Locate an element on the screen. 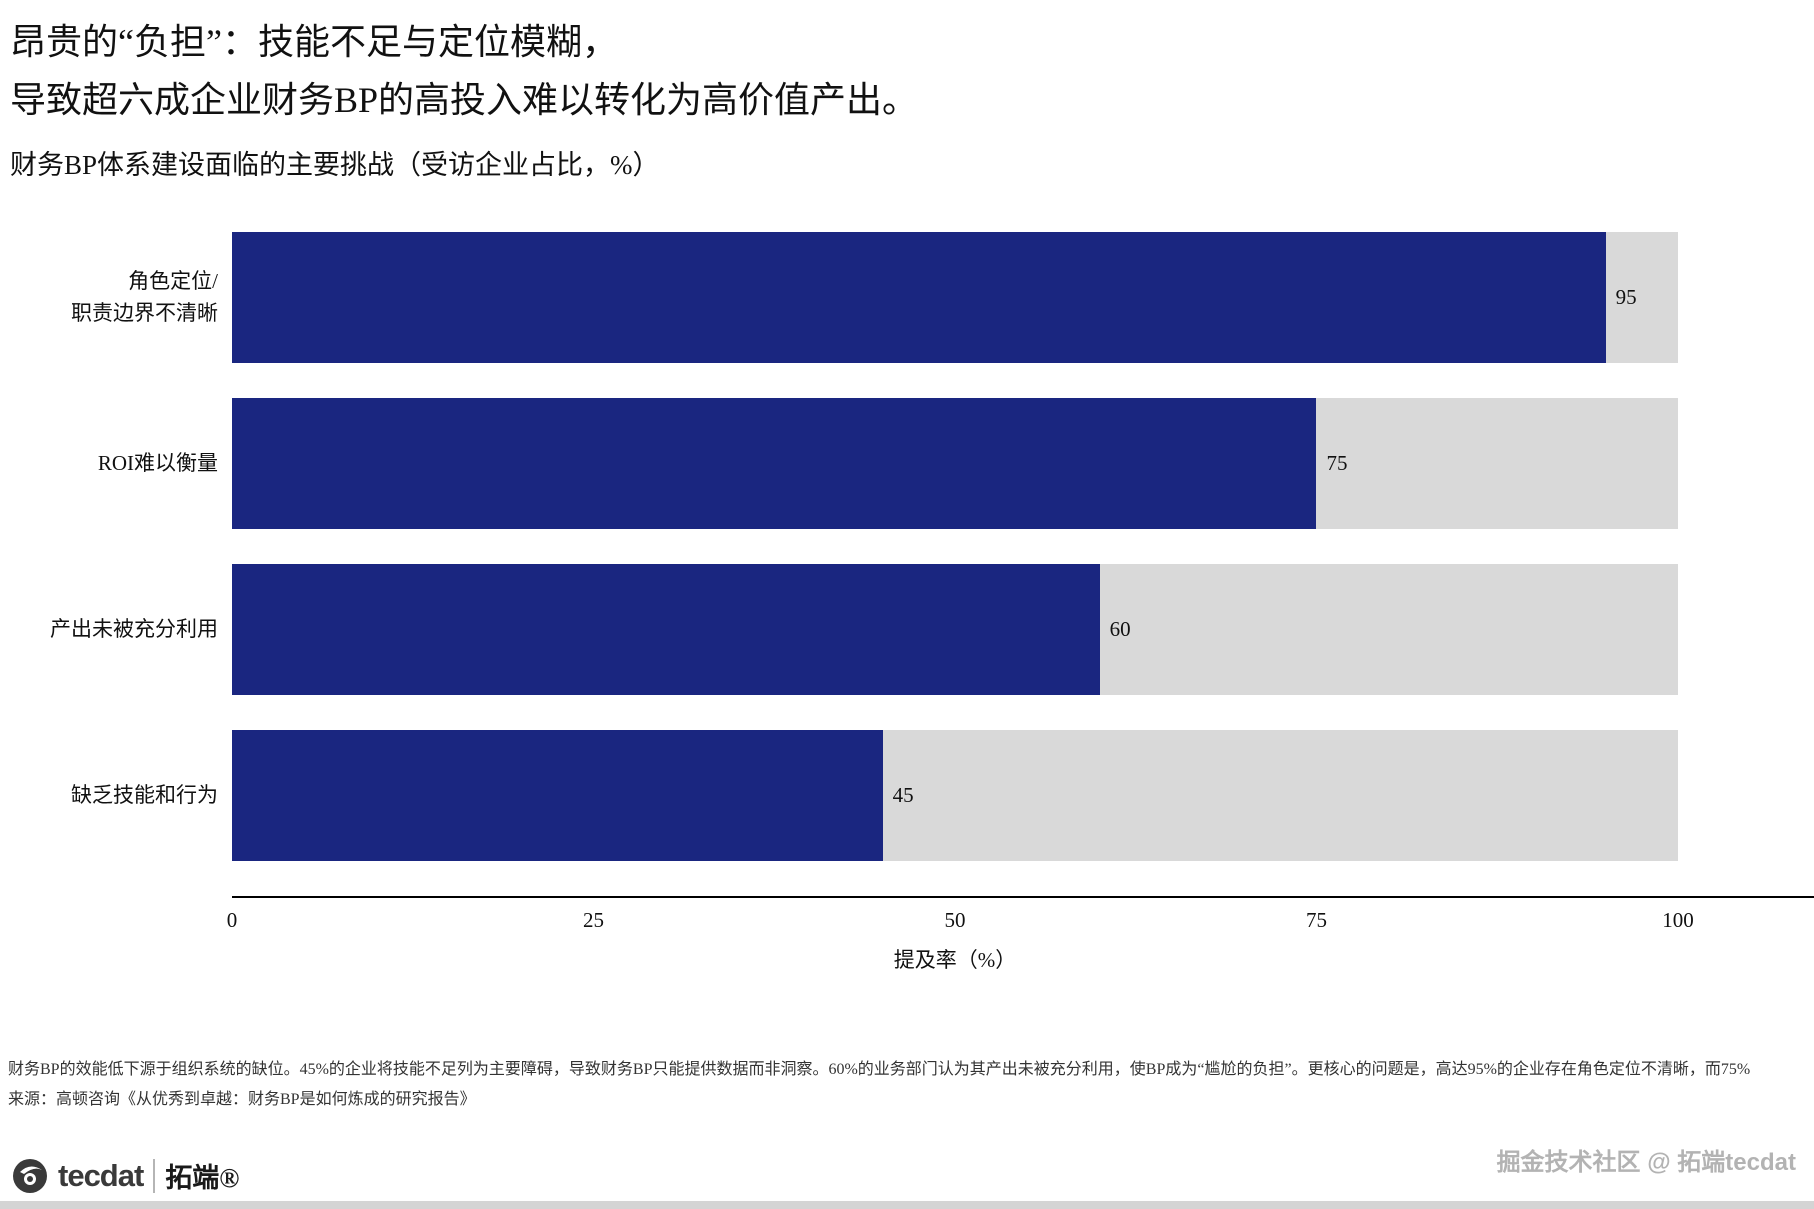  bar-row: ROI难以衡量 75 is located at coordinates (907, 464).